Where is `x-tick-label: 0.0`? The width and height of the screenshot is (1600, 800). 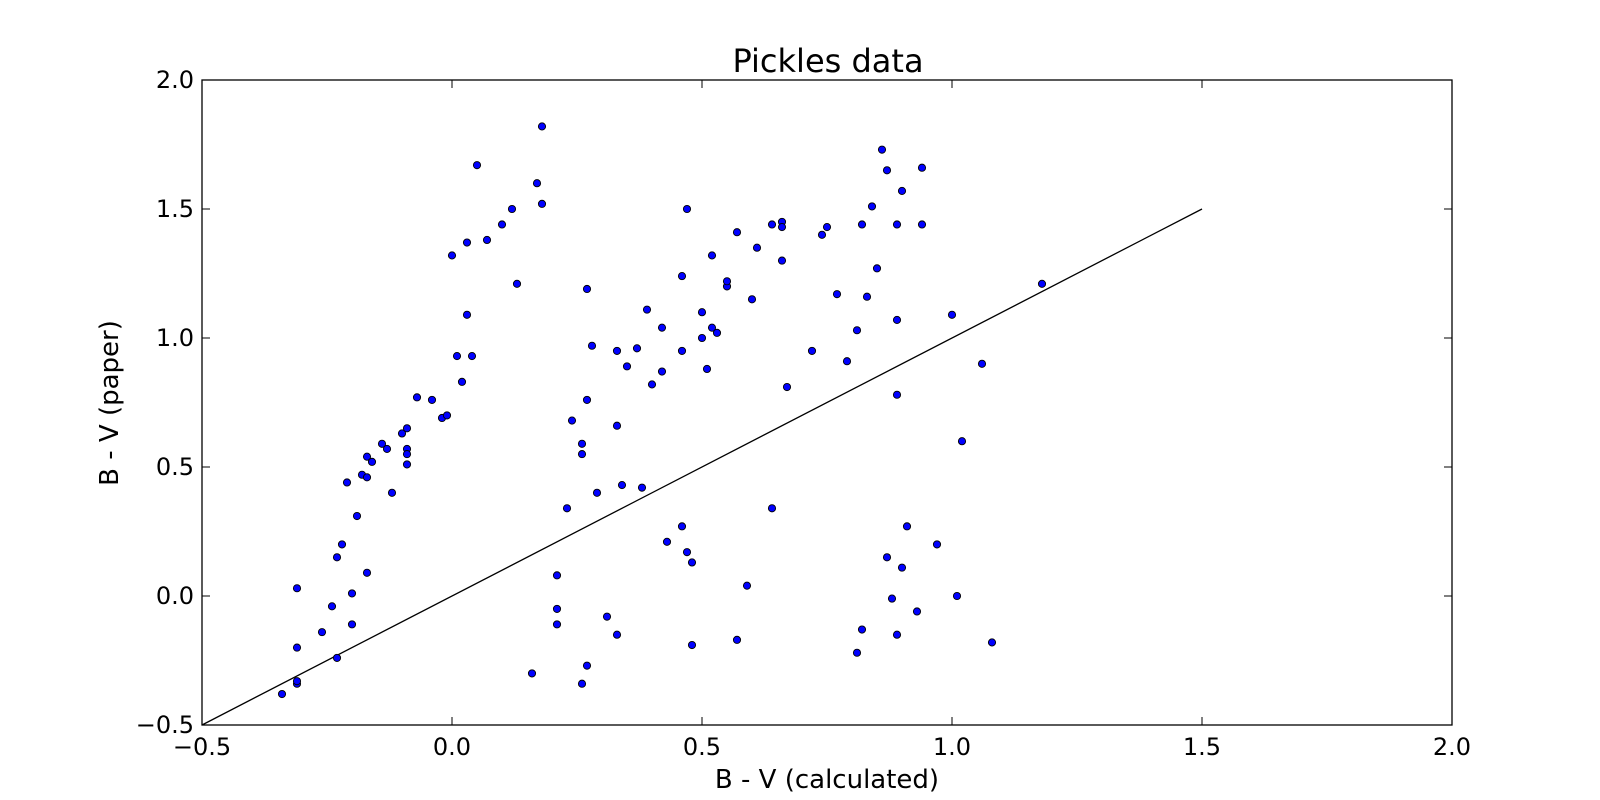 x-tick-label: 0.0 is located at coordinates (452, 747).